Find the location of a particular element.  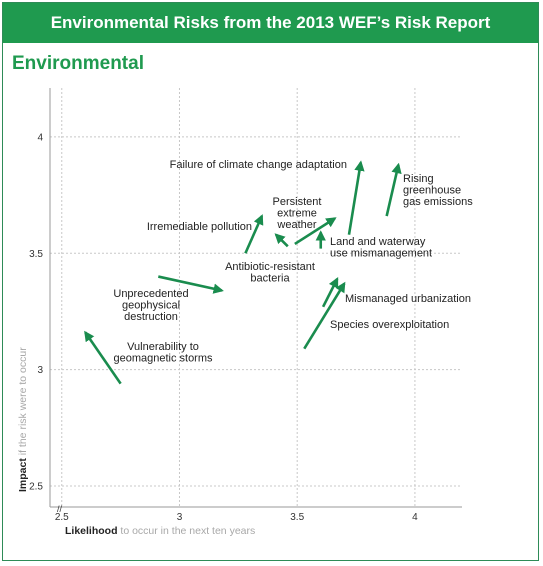

risk-label-line: Unprecedented is located at coordinates (150, 294).